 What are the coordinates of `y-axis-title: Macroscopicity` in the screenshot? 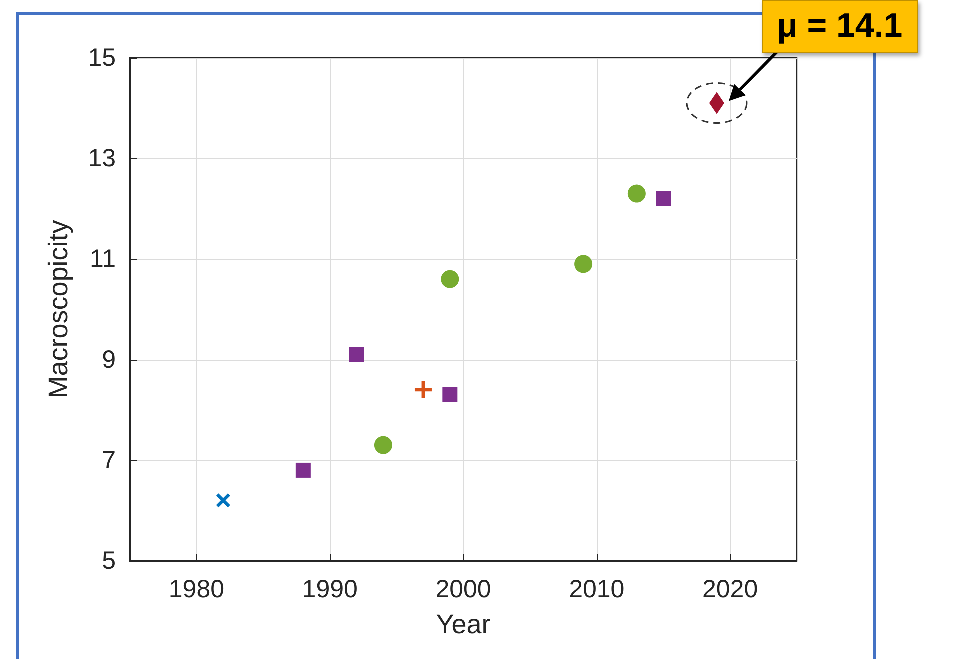 It's located at (59, 309).